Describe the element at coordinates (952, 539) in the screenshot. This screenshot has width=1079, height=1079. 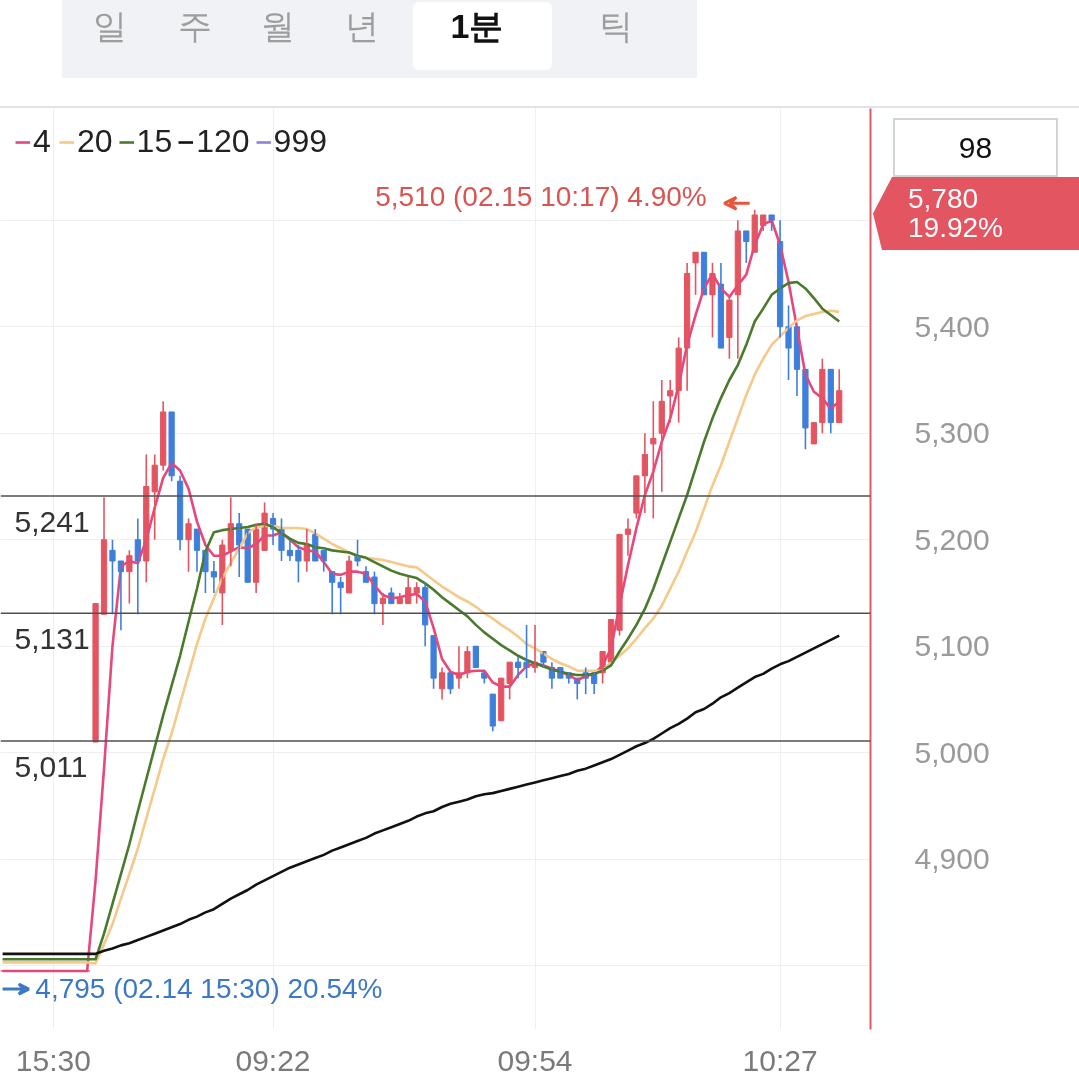
I see `y-tick-label: 5,200` at that location.